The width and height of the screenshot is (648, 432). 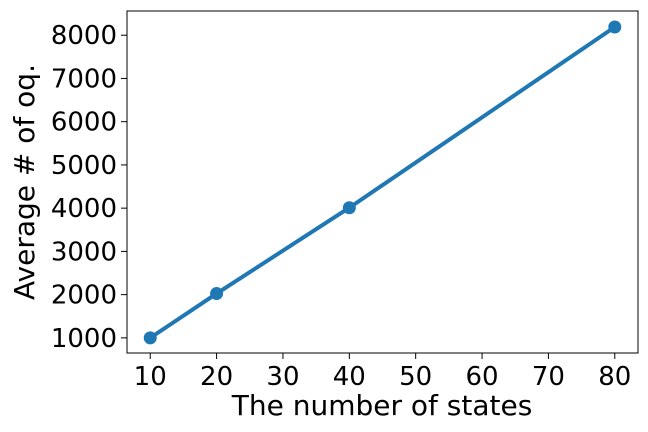 I want to click on y-tick-label: 4000, so click(x=84, y=209).